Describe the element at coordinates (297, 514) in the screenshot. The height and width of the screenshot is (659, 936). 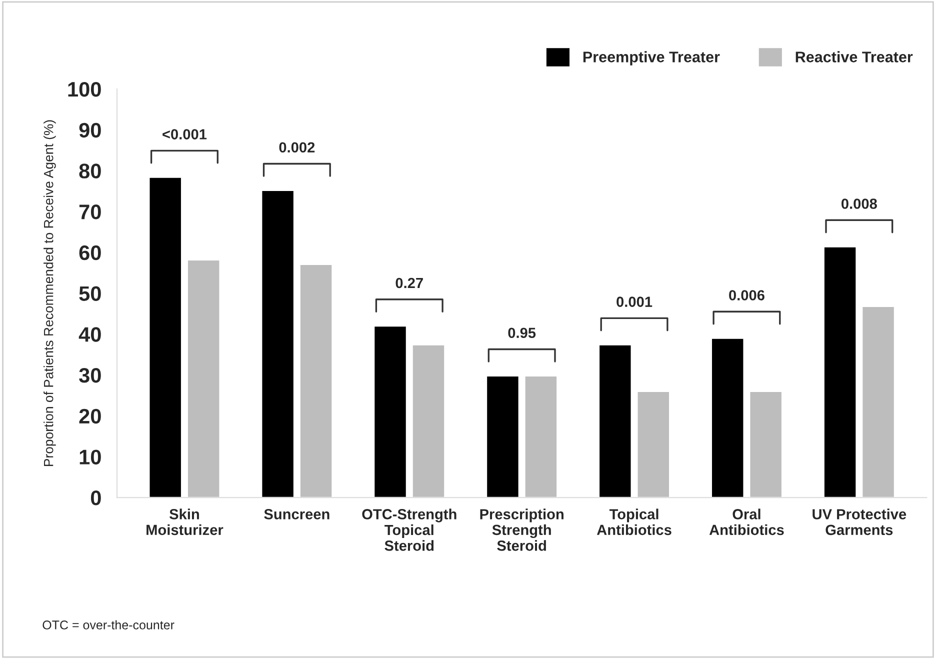
I see `x-tick-label: Suncreen` at that location.